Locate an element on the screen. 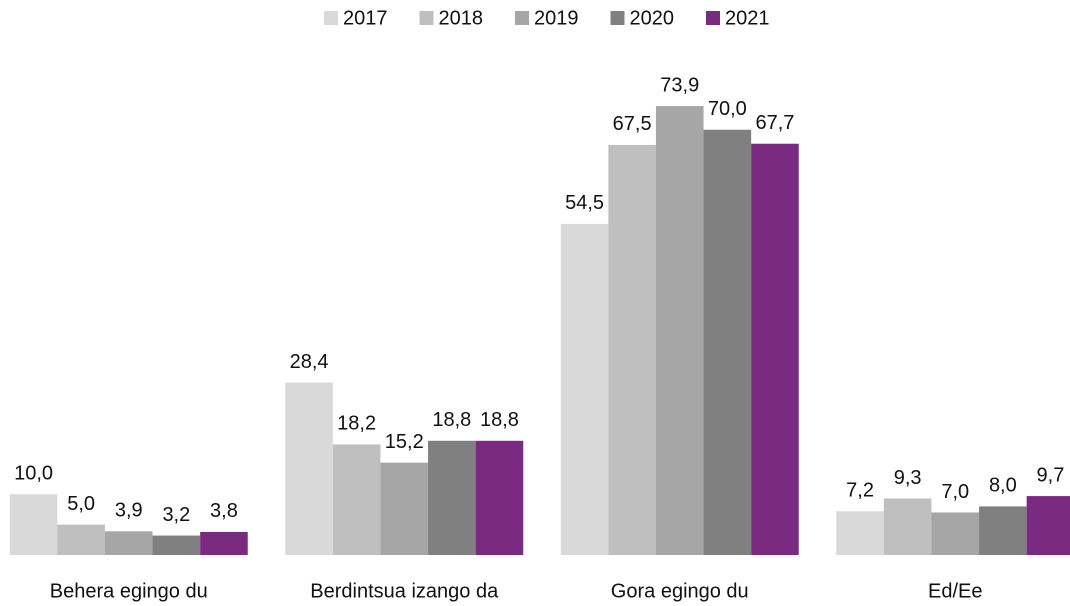  value-label: 3,8 is located at coordinates (224, 511).